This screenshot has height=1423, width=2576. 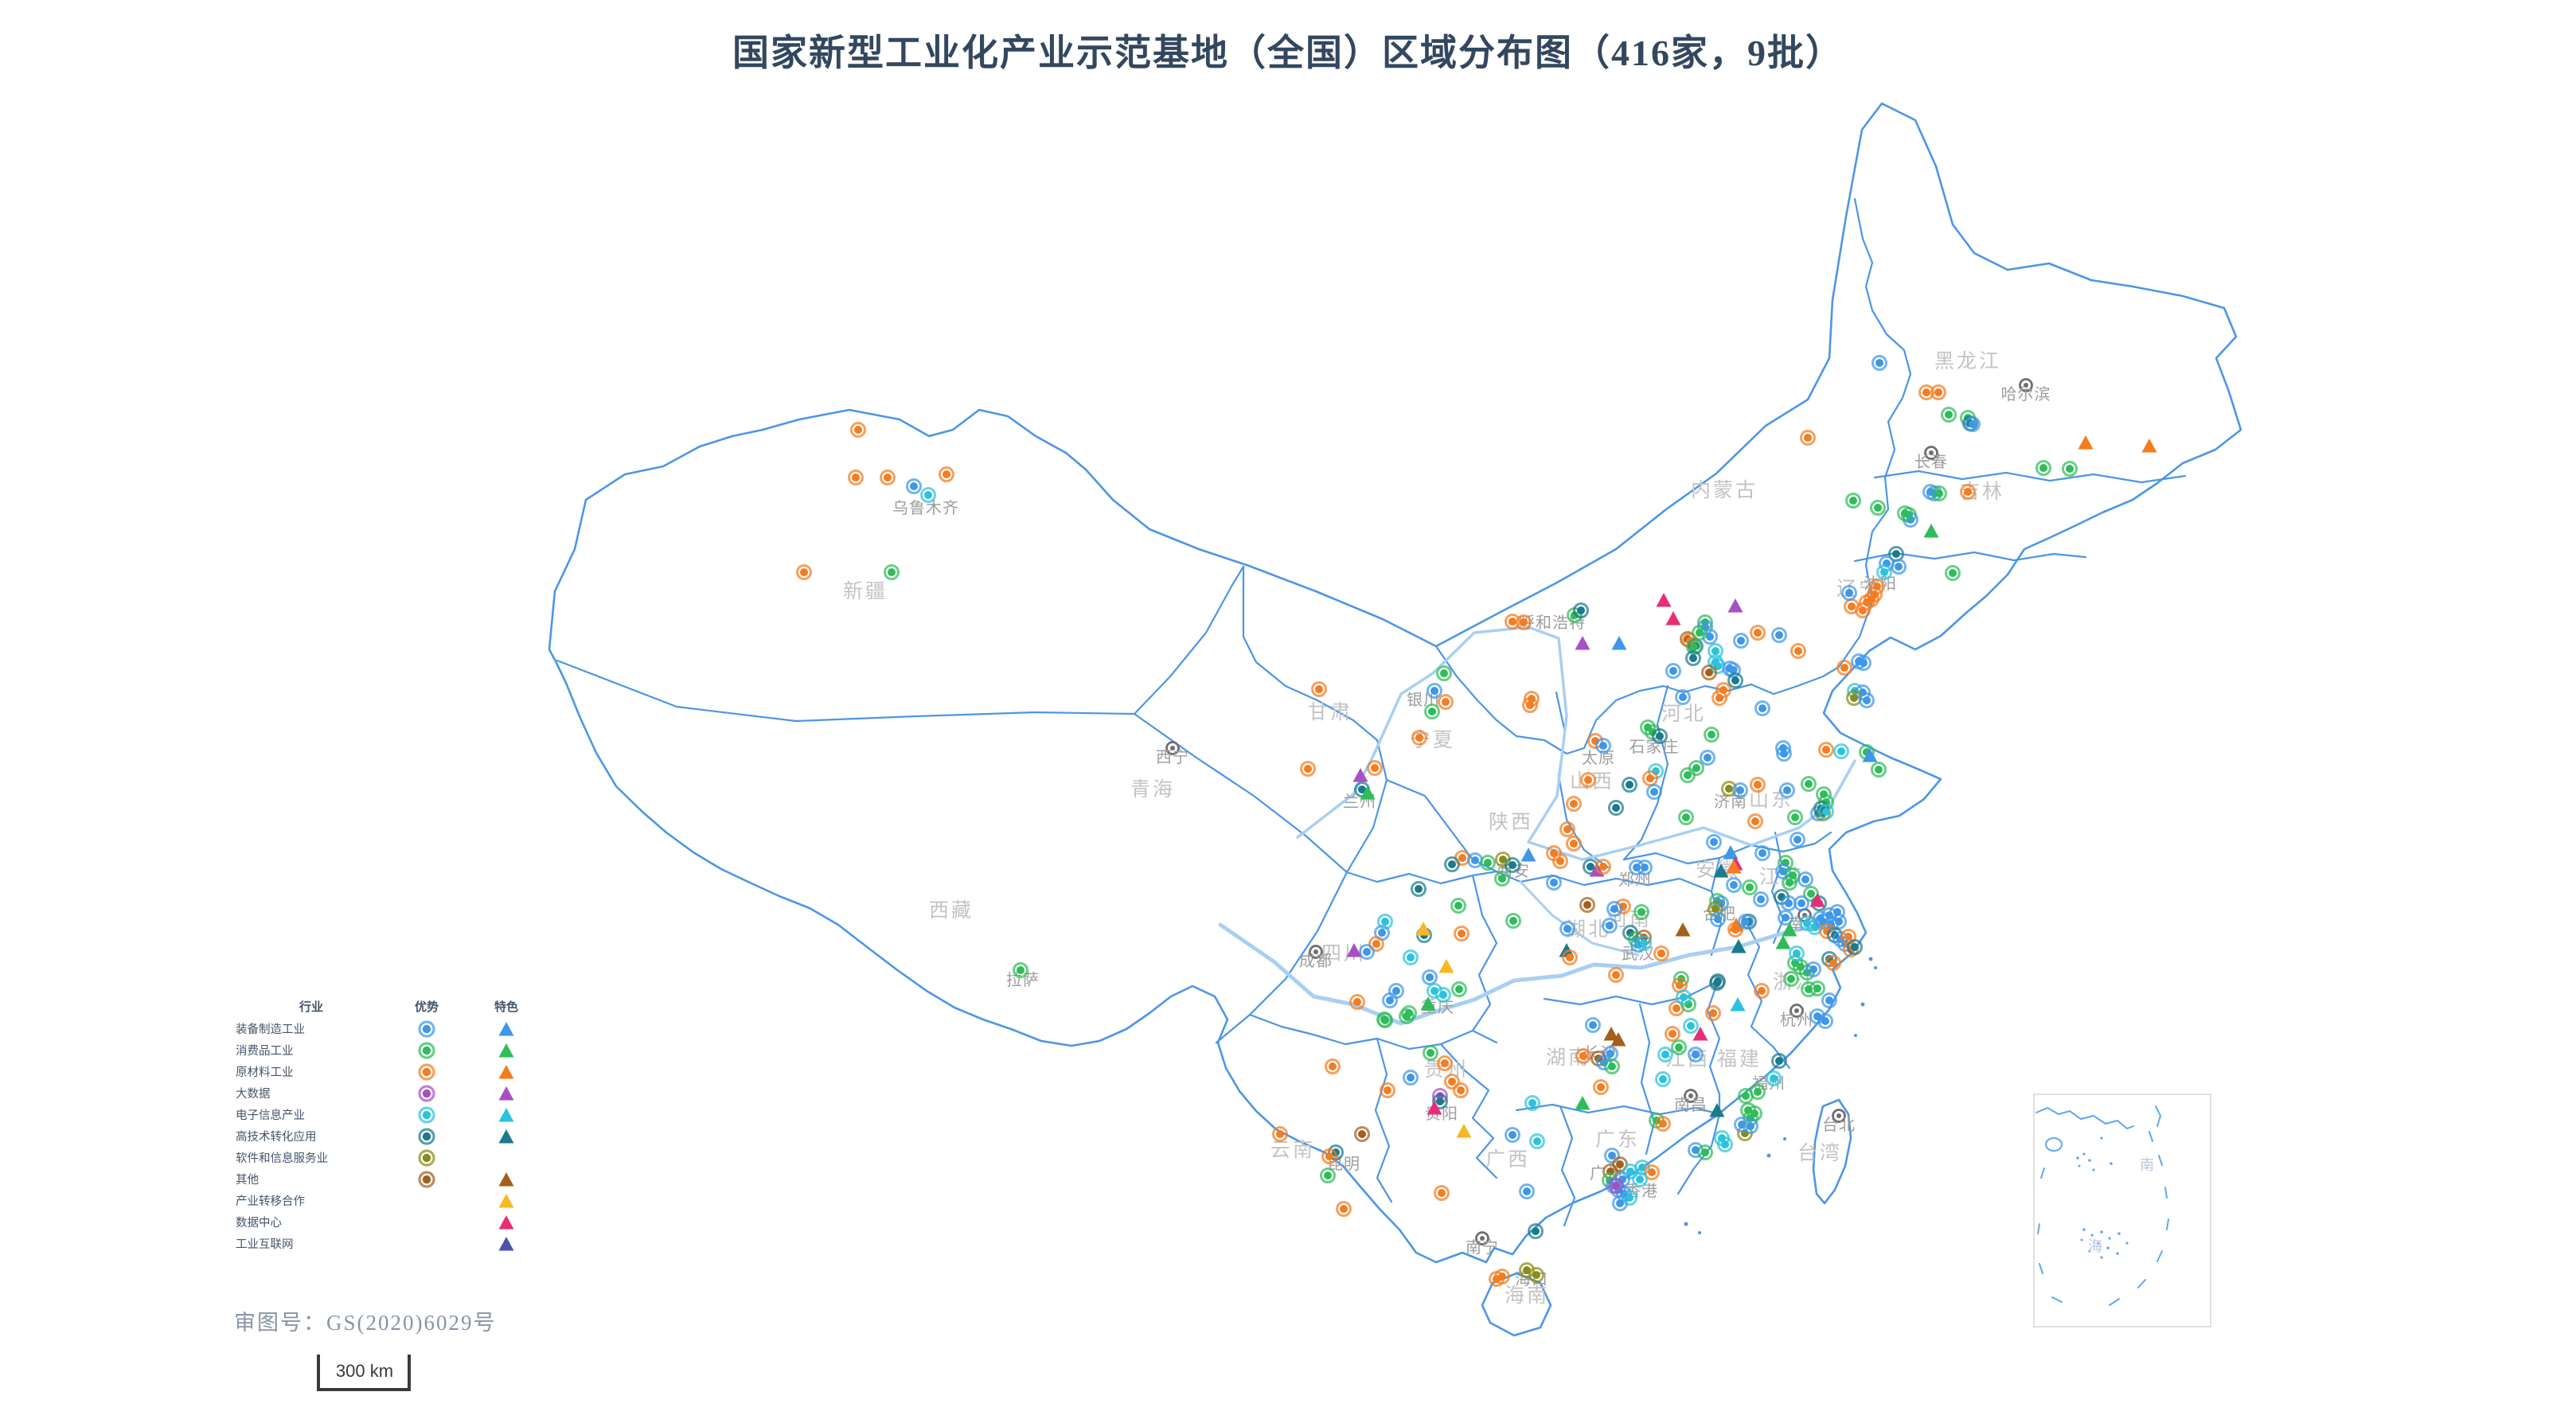 What do you see at coordinates (391, 1050) in the screenshot?
I see `legend-row: 消费品工业` at bounding box center [391, 1050].